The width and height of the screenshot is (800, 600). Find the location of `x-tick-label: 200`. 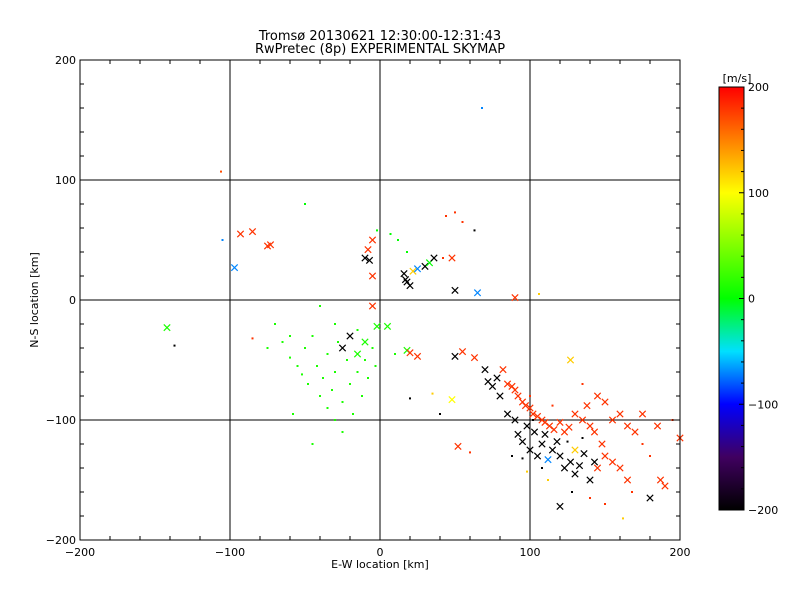

x-tick-label: 200 is located at coordinates (680, 552).